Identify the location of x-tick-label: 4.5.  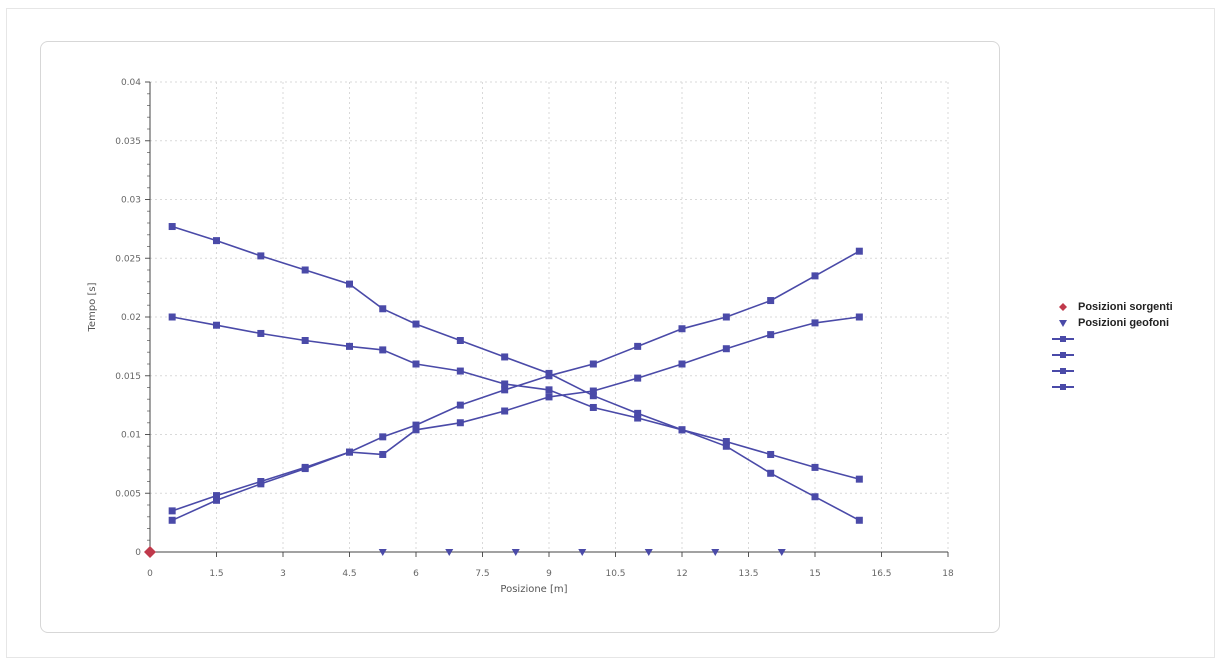
(349, 574).